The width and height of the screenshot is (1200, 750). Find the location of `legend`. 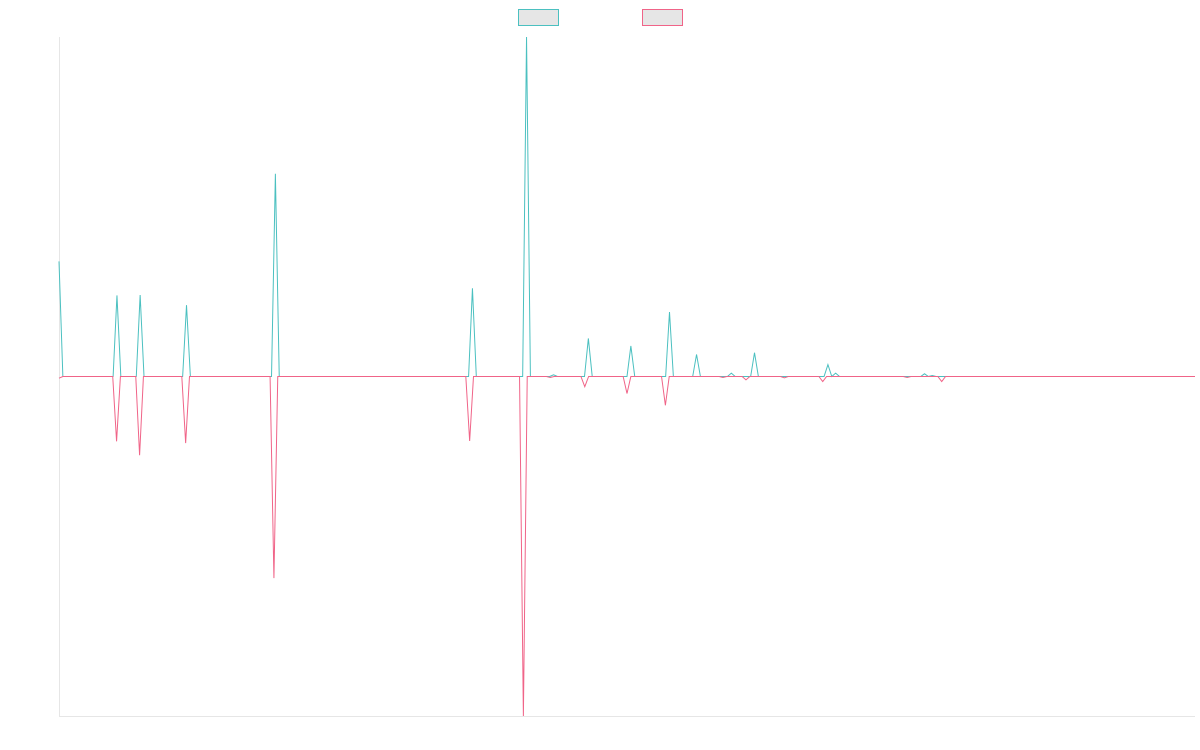

legend is located at coordinates (600, 17).